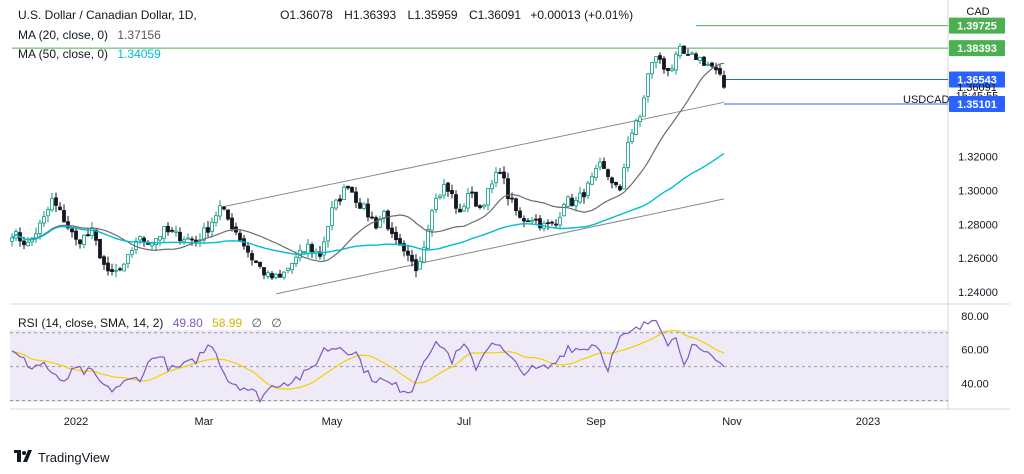 Image resolution: width=1024 pixels, height=474 pixels. I want to click on rsi-band, so click(479, 366).